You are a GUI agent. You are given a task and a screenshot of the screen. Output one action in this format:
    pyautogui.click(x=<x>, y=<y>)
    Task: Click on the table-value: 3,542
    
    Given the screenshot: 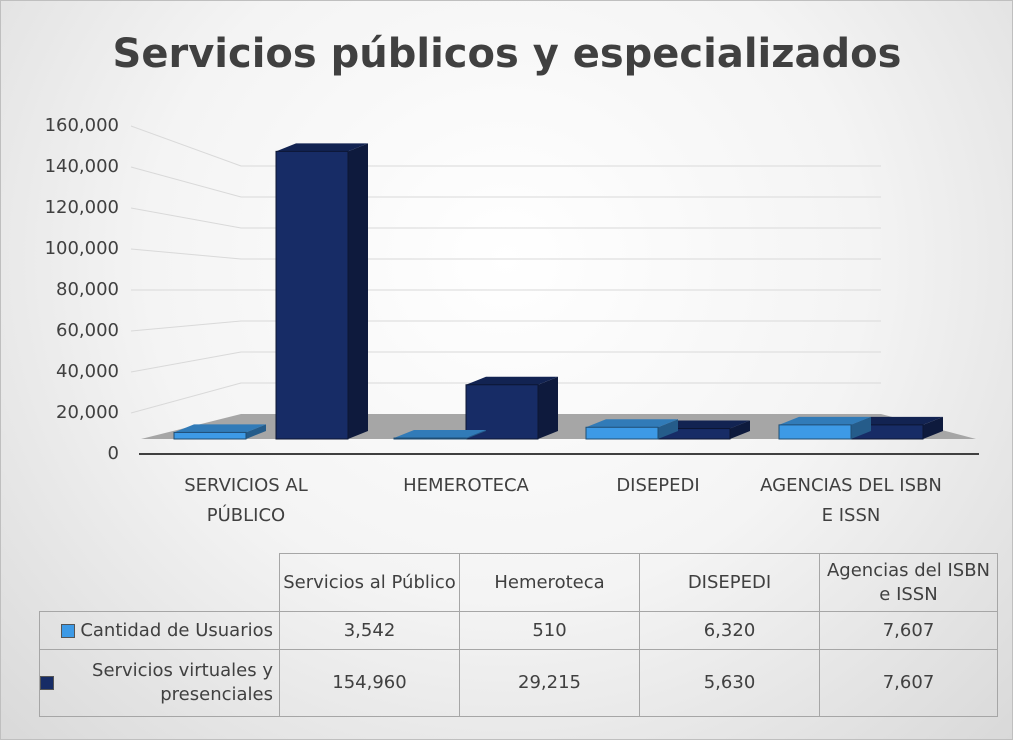 What is the action you would take?
    pyautogui.click(x=369, y=630)
    